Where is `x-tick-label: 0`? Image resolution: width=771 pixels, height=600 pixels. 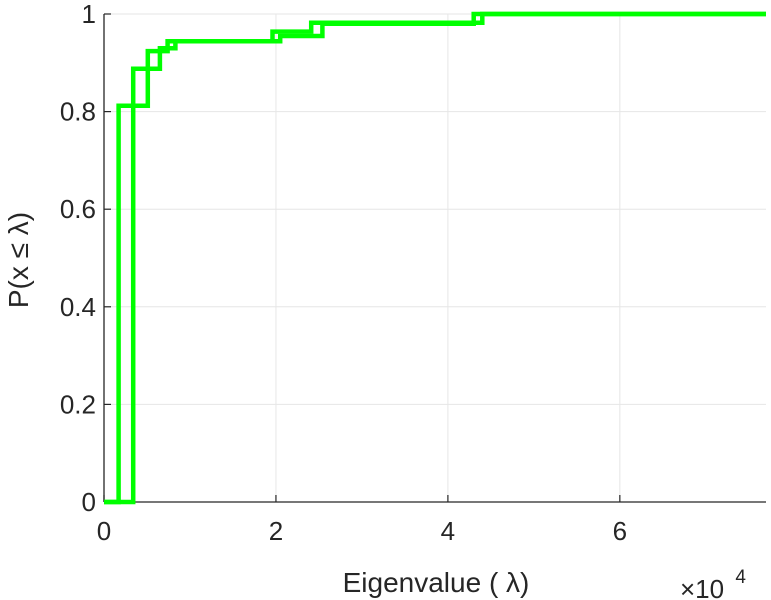 x-tick-label: 0 is located at coordinates (104, 531).